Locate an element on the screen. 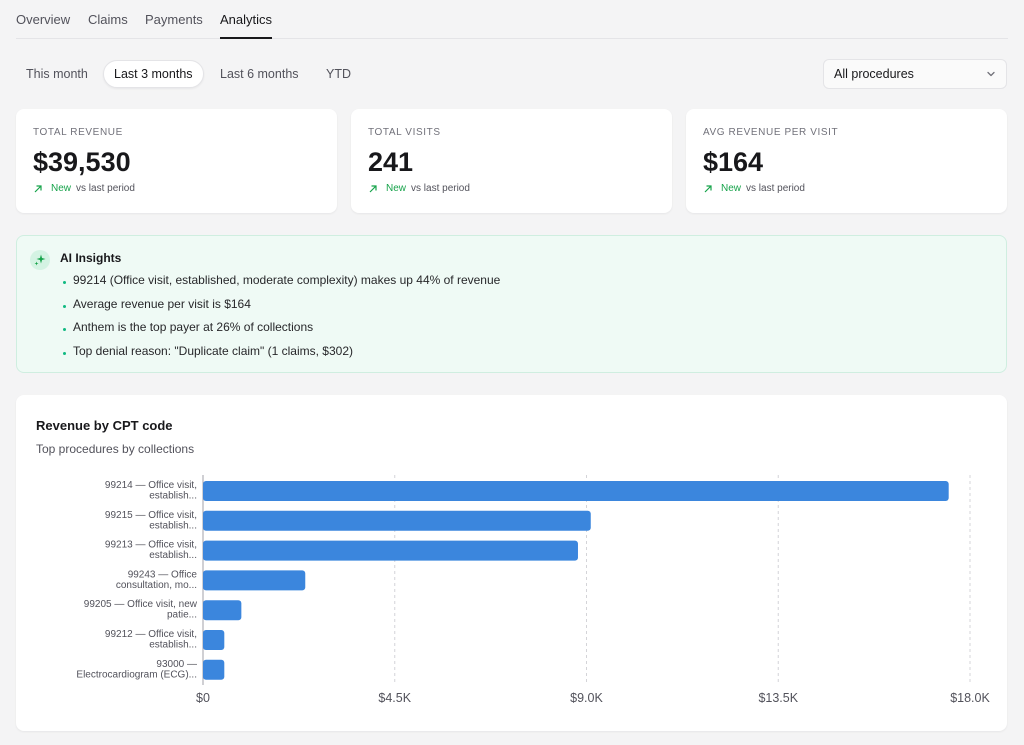 This screenshot has width=1024, height=745. category-label: 99213 — Office visit, is located at coordinates (151, 545).